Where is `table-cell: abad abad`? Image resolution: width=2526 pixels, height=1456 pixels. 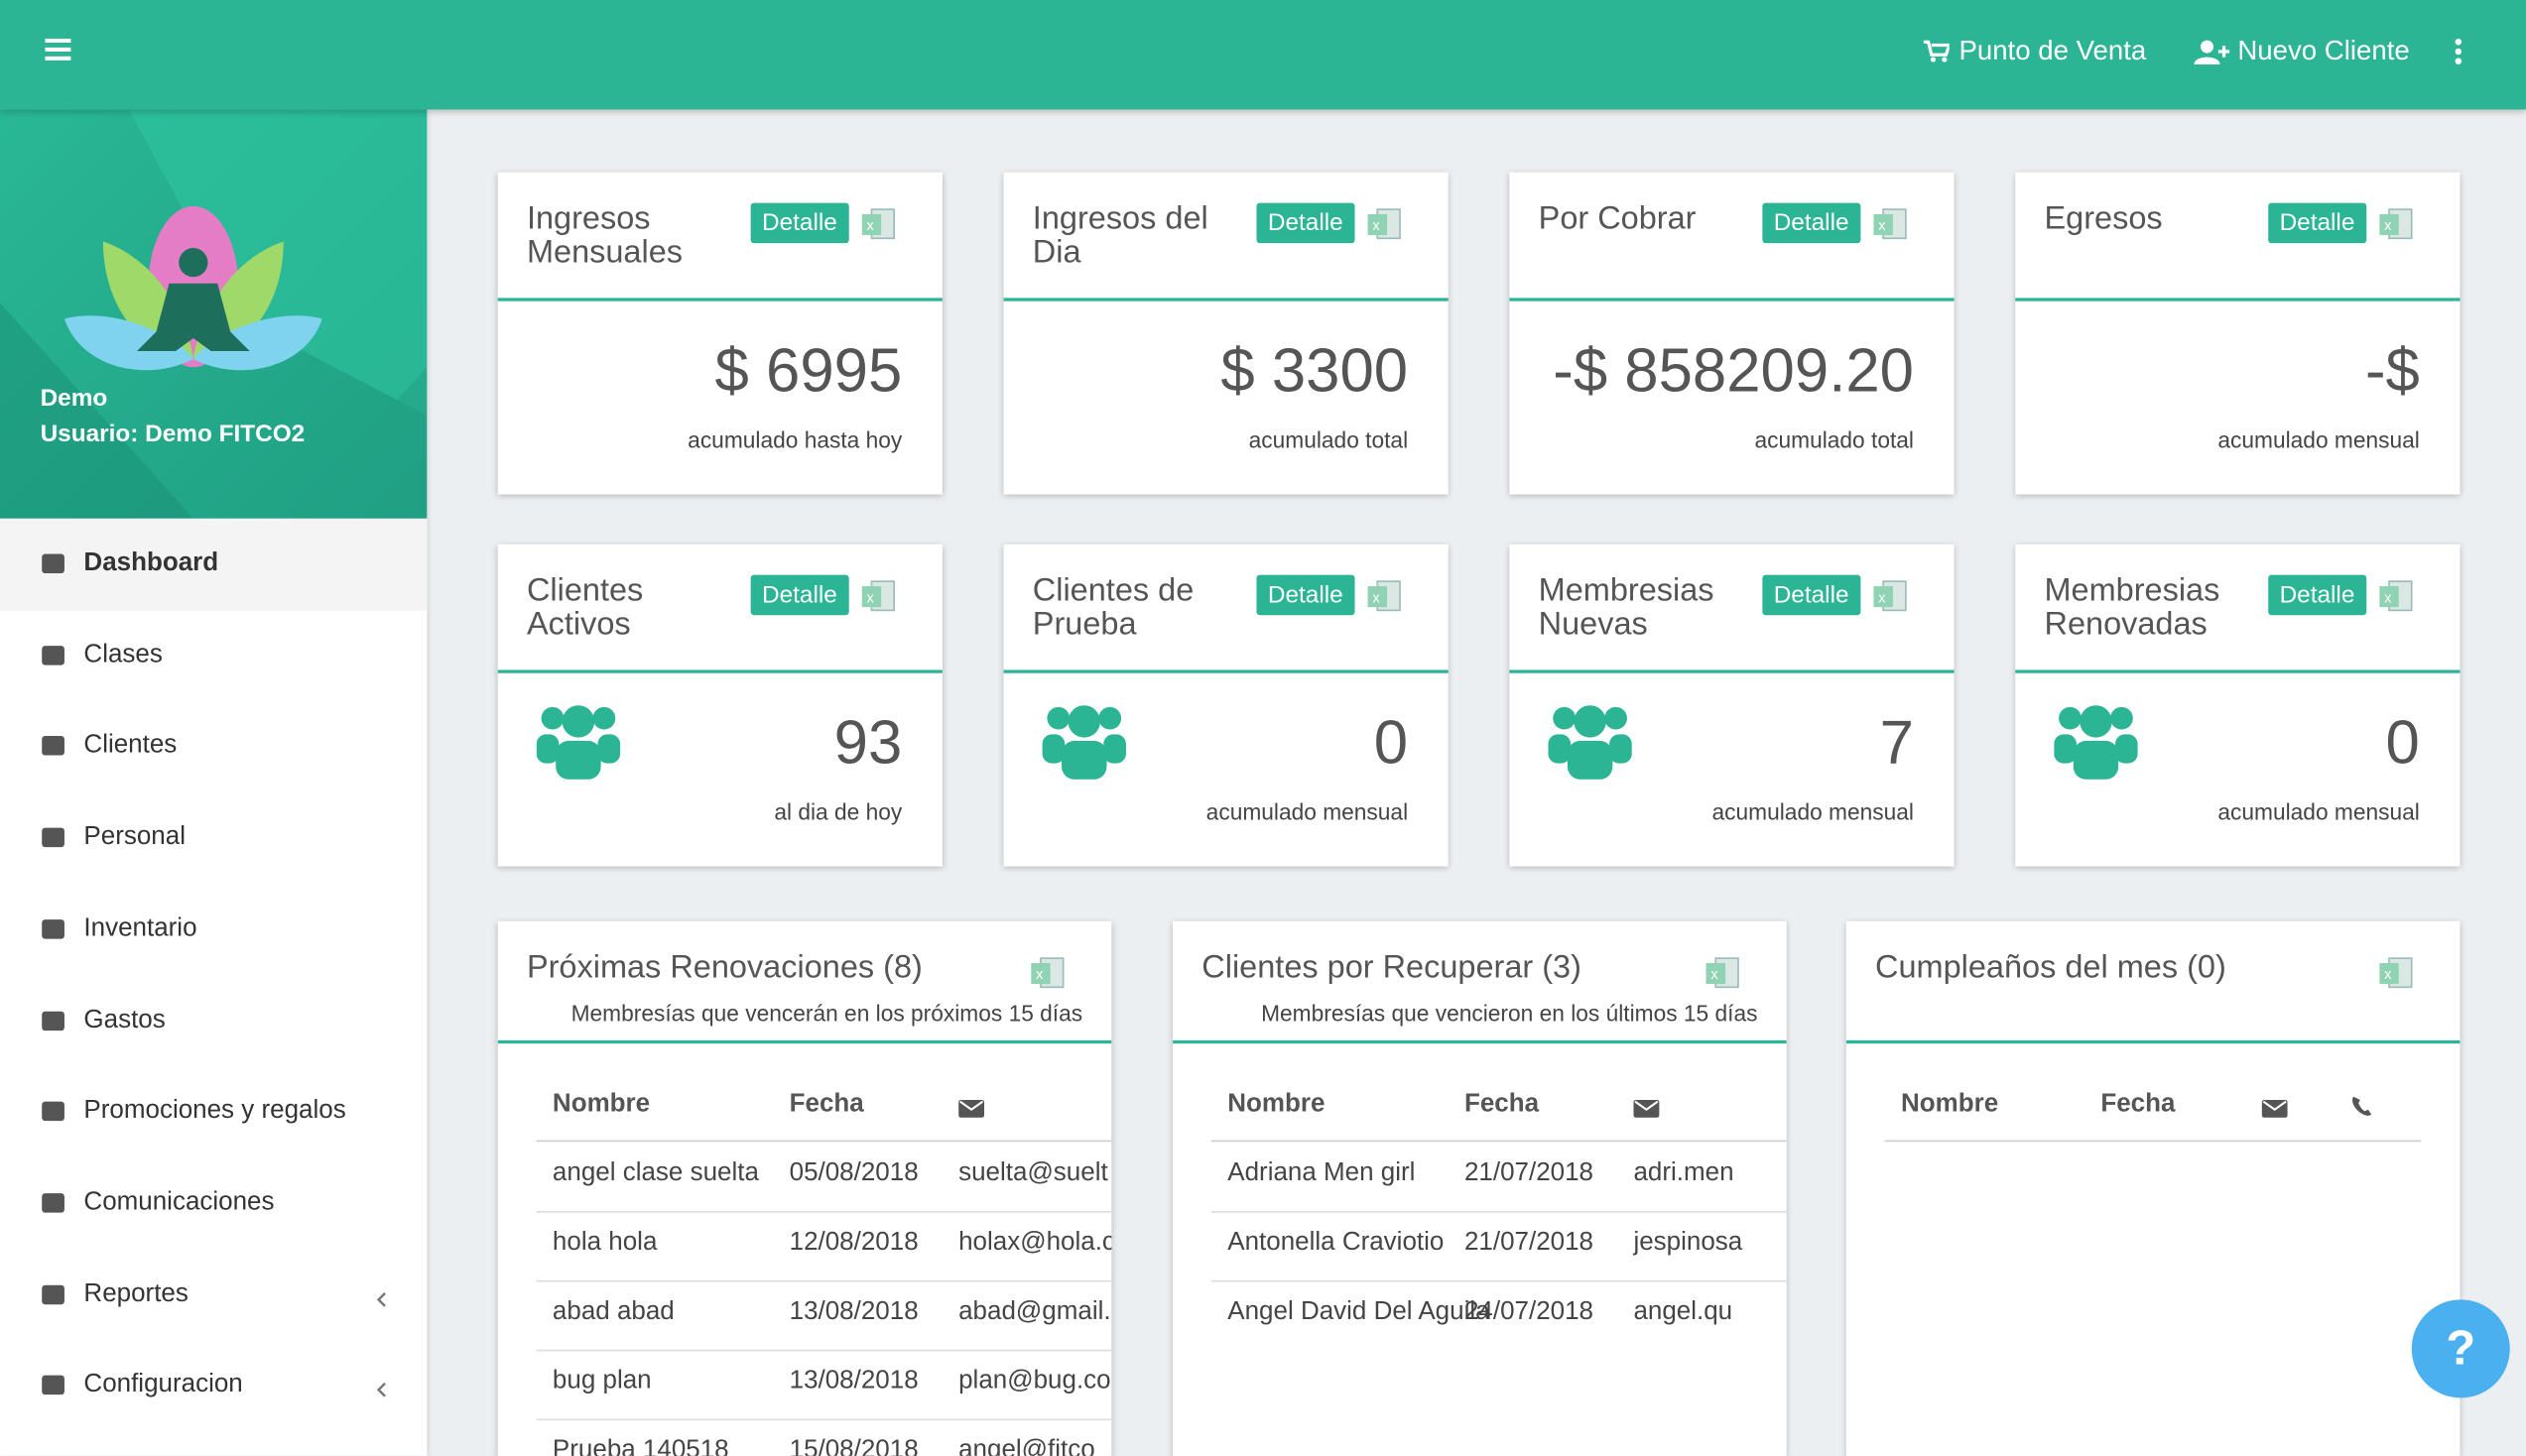
table-cell: abad abad is located at coordinates (613, 1311).